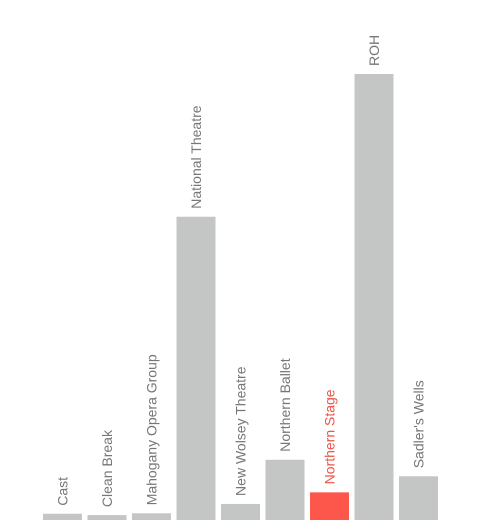 The height and width of the screenshot is (520, 480). What do you see at coordinates (62, 516) in the screenshot?
I see `bar-cast` at bounding box center [62, 516].